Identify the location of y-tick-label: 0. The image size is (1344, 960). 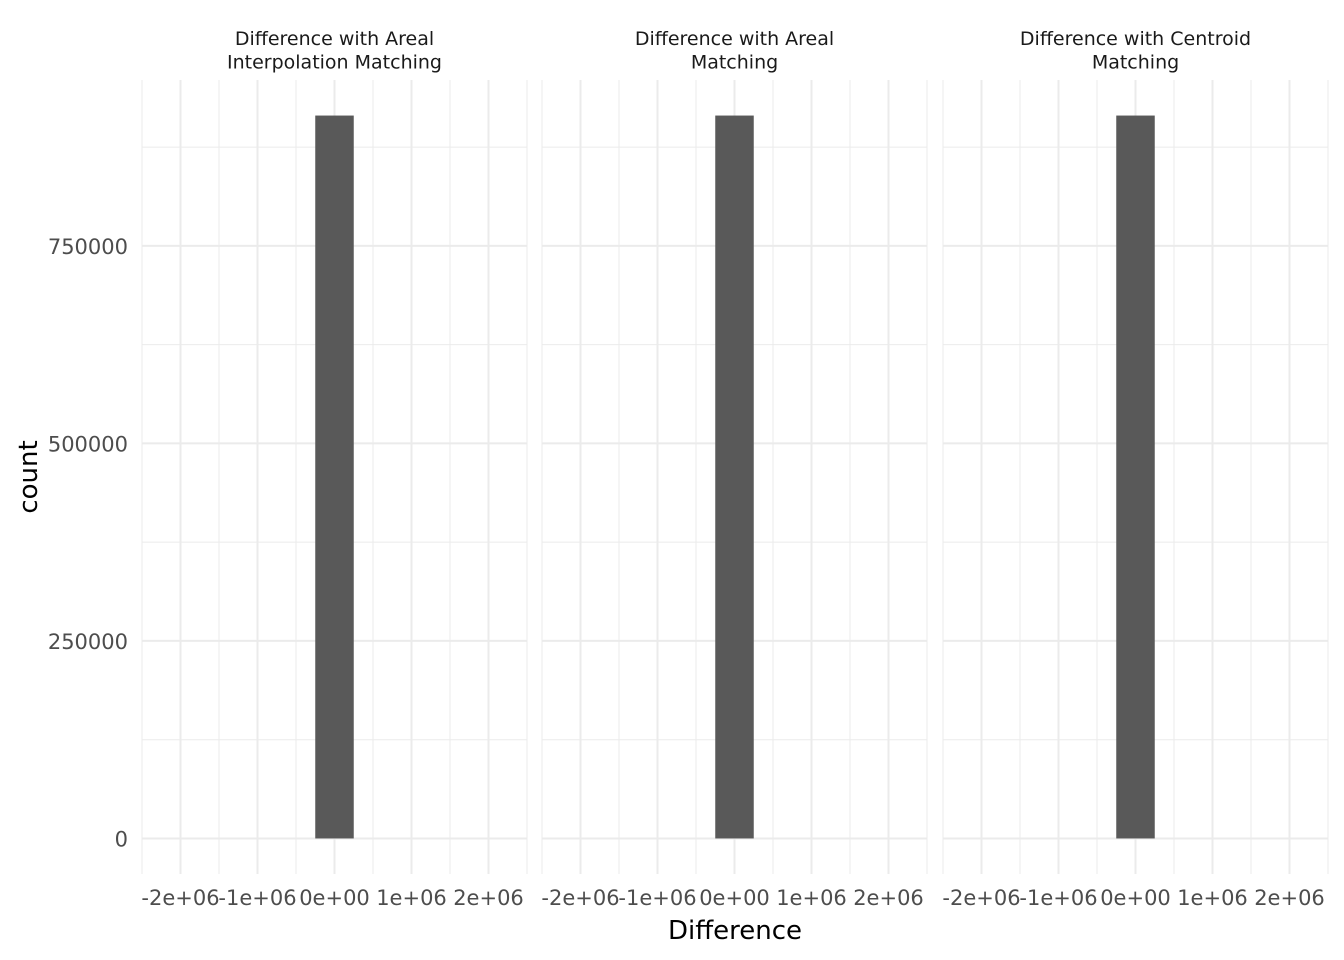
(121, 839).